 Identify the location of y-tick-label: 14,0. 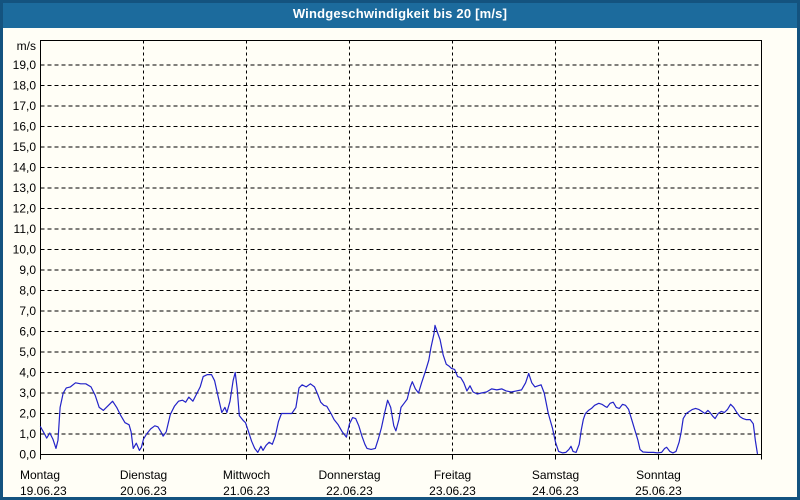
(25, 168).